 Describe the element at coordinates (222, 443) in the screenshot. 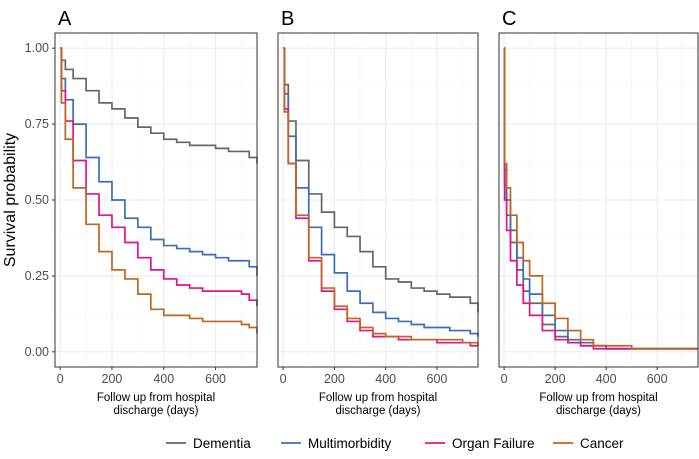

I see `legend-label: Dementia` at that location.